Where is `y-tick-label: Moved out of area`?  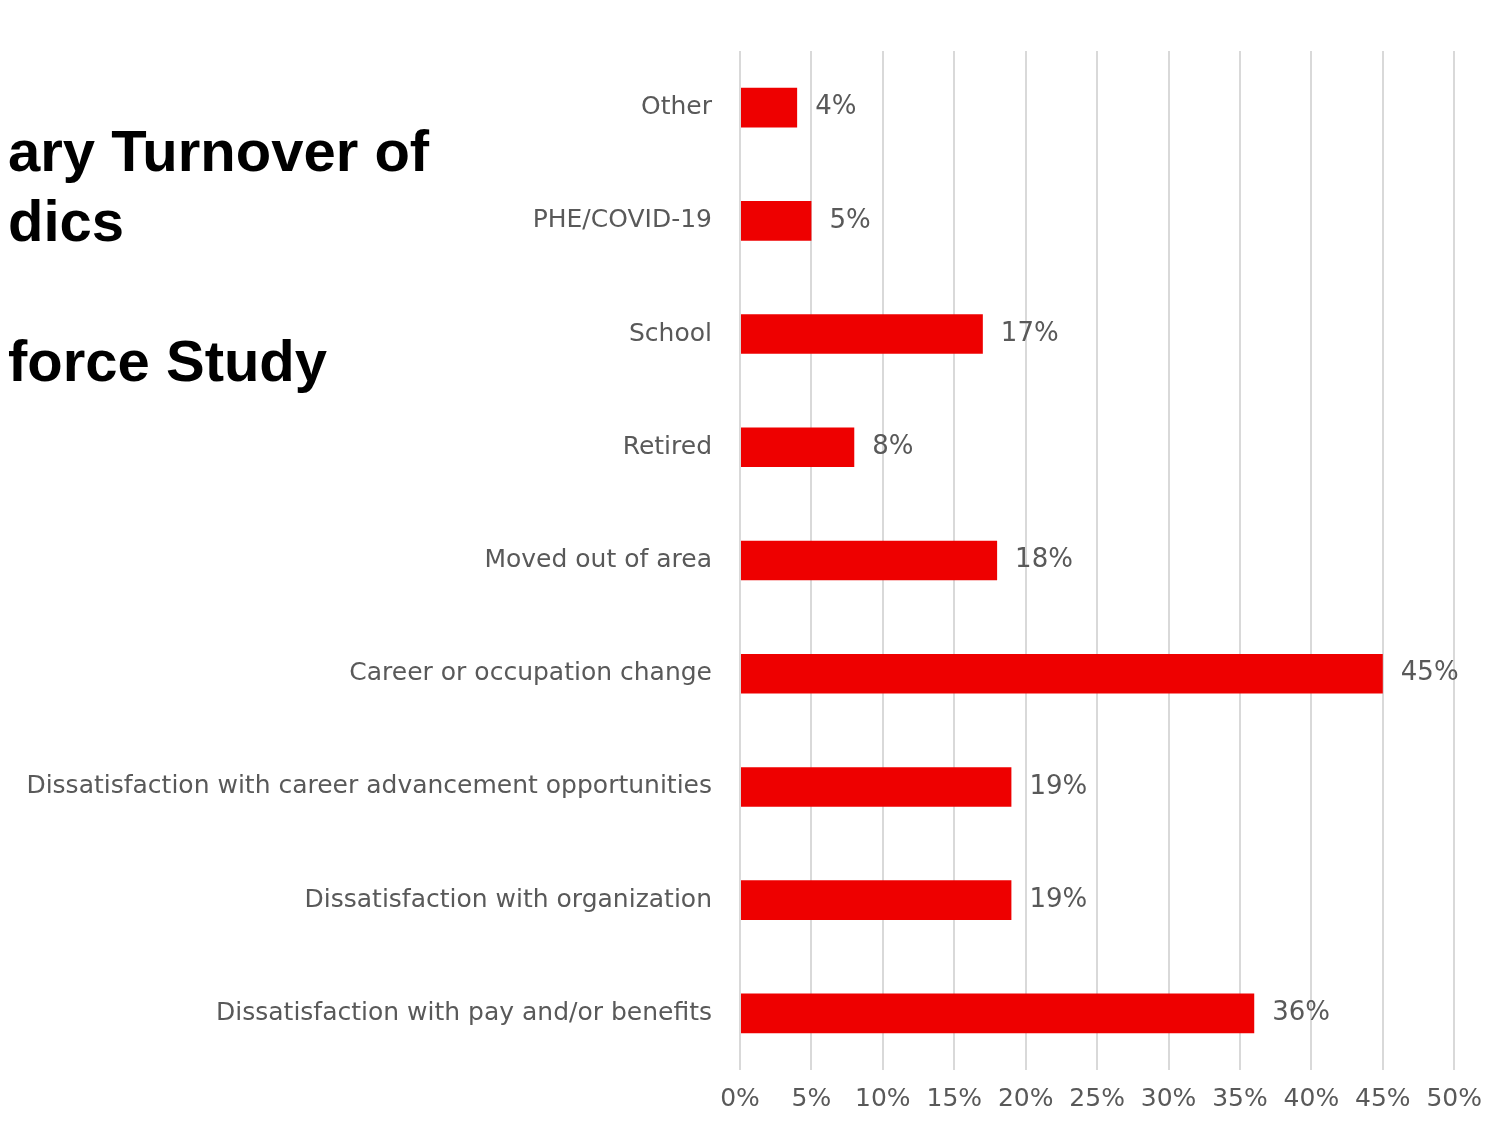 y-tick-label: Moved out of area is located at coordinates (598, 558).